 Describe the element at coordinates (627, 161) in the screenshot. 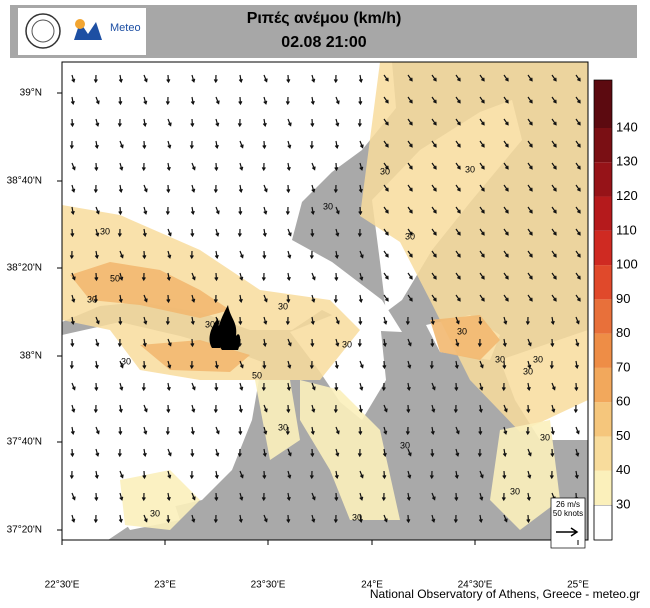

I see `colorbar-label: 130` at that location.